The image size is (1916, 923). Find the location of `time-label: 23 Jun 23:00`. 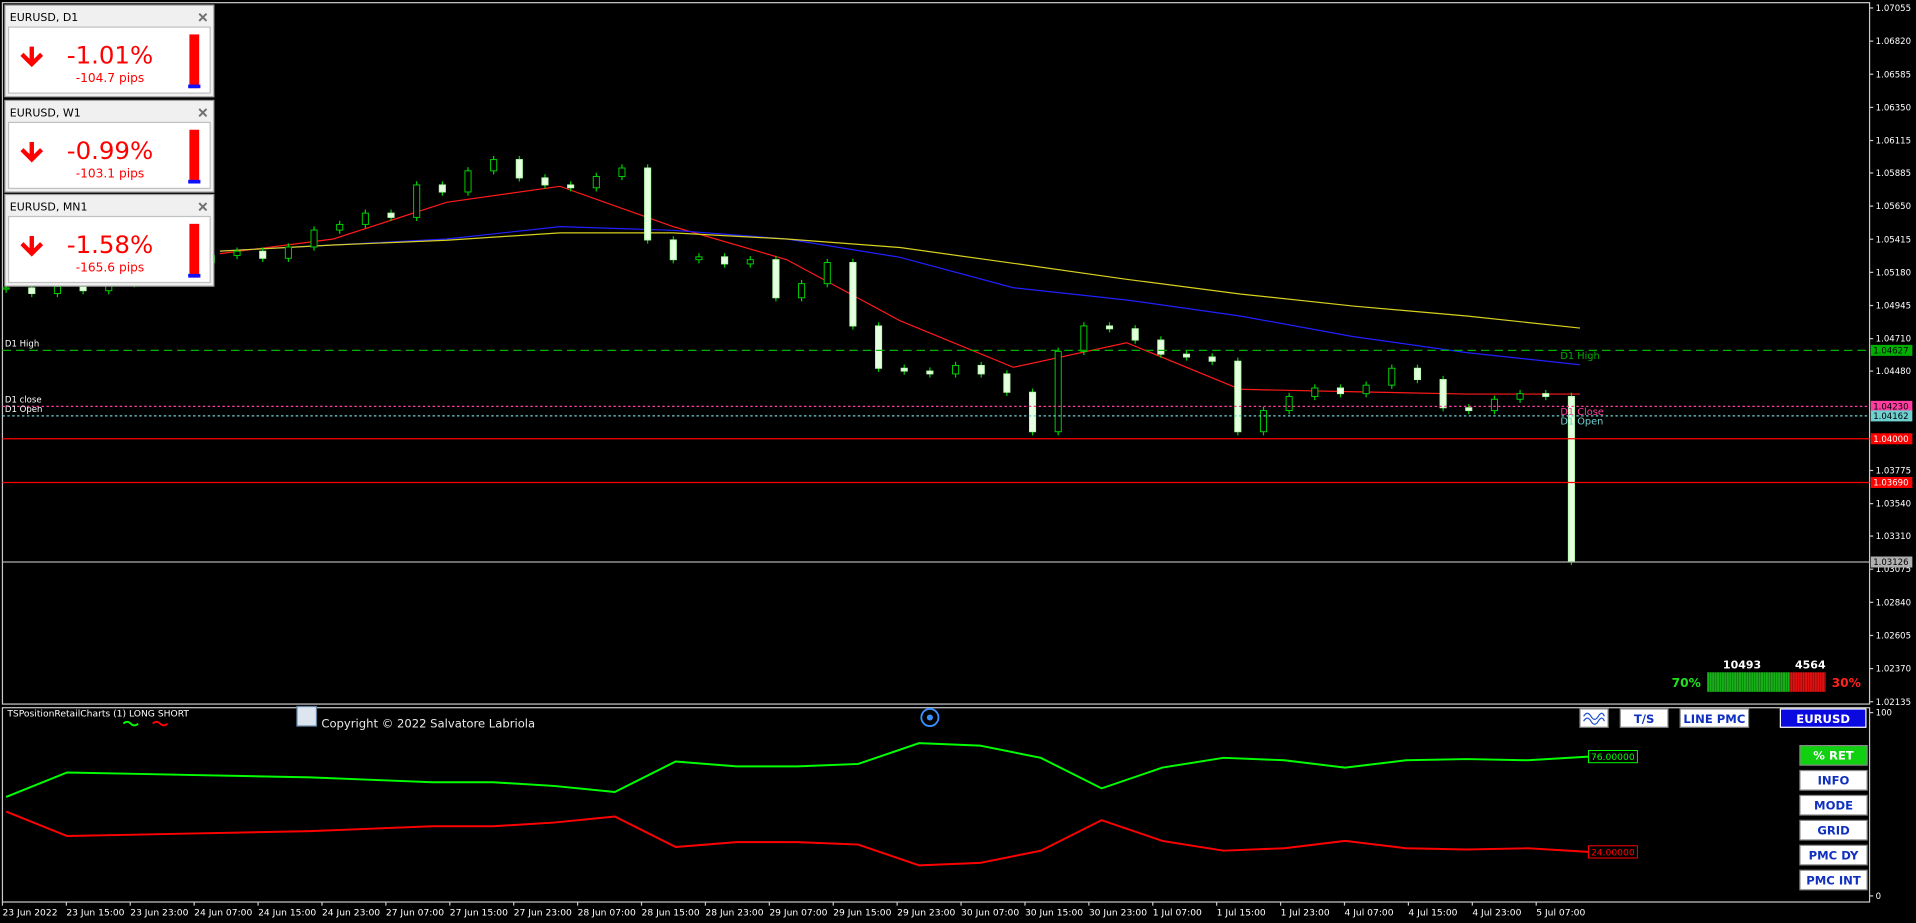

time-label: 23 Jun 23:00 is located at coordinates (159, 912).